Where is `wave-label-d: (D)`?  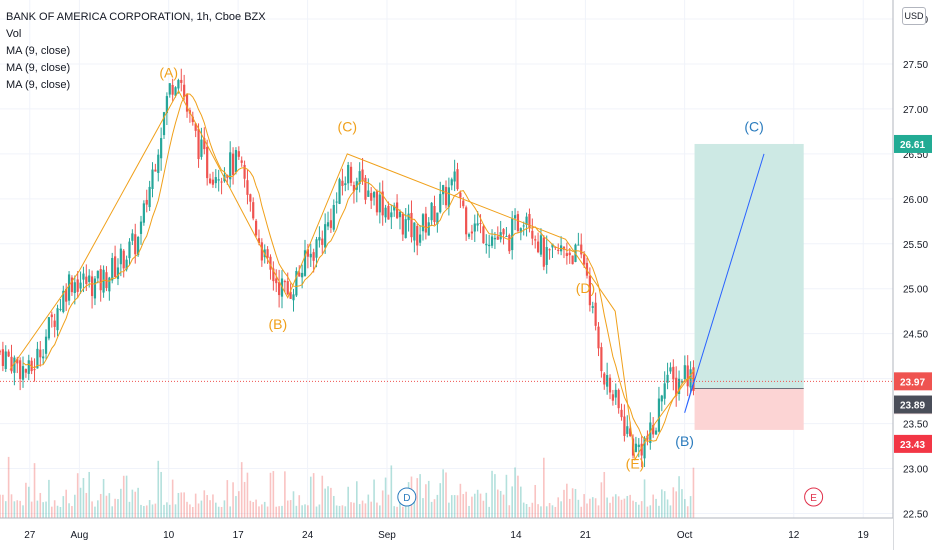
wave-label-d: (D) is located at coordinates (585, 288).